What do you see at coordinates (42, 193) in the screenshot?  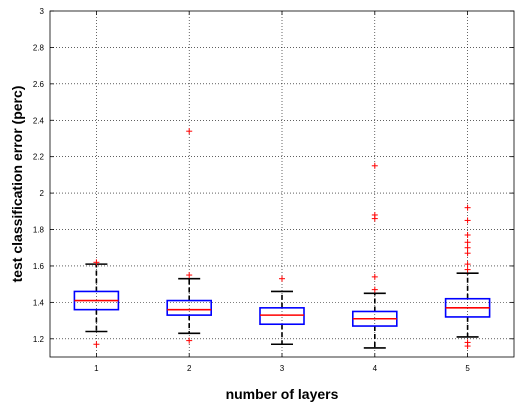 I see `y-tick-label: 2` at bounding box center [42, 193].